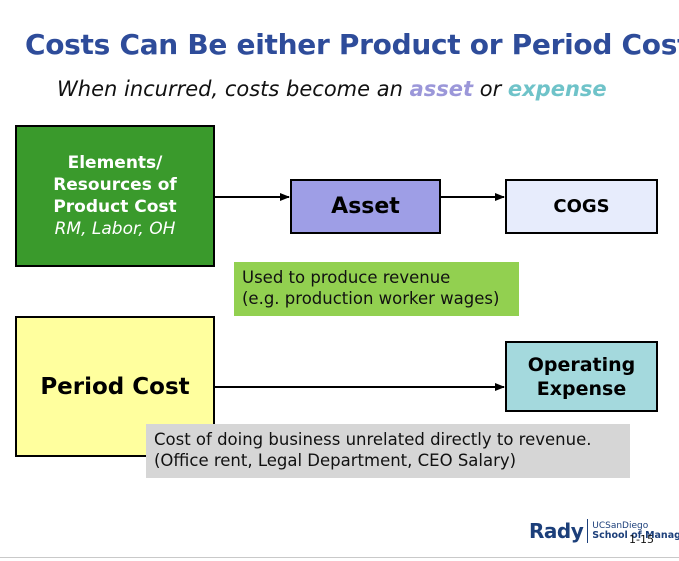 This screenshot has width=679, height=561. Describe the element at coordinates (115, 229) in the screenshot. I see `elements-sub: RM, Labor, OH` at that location.